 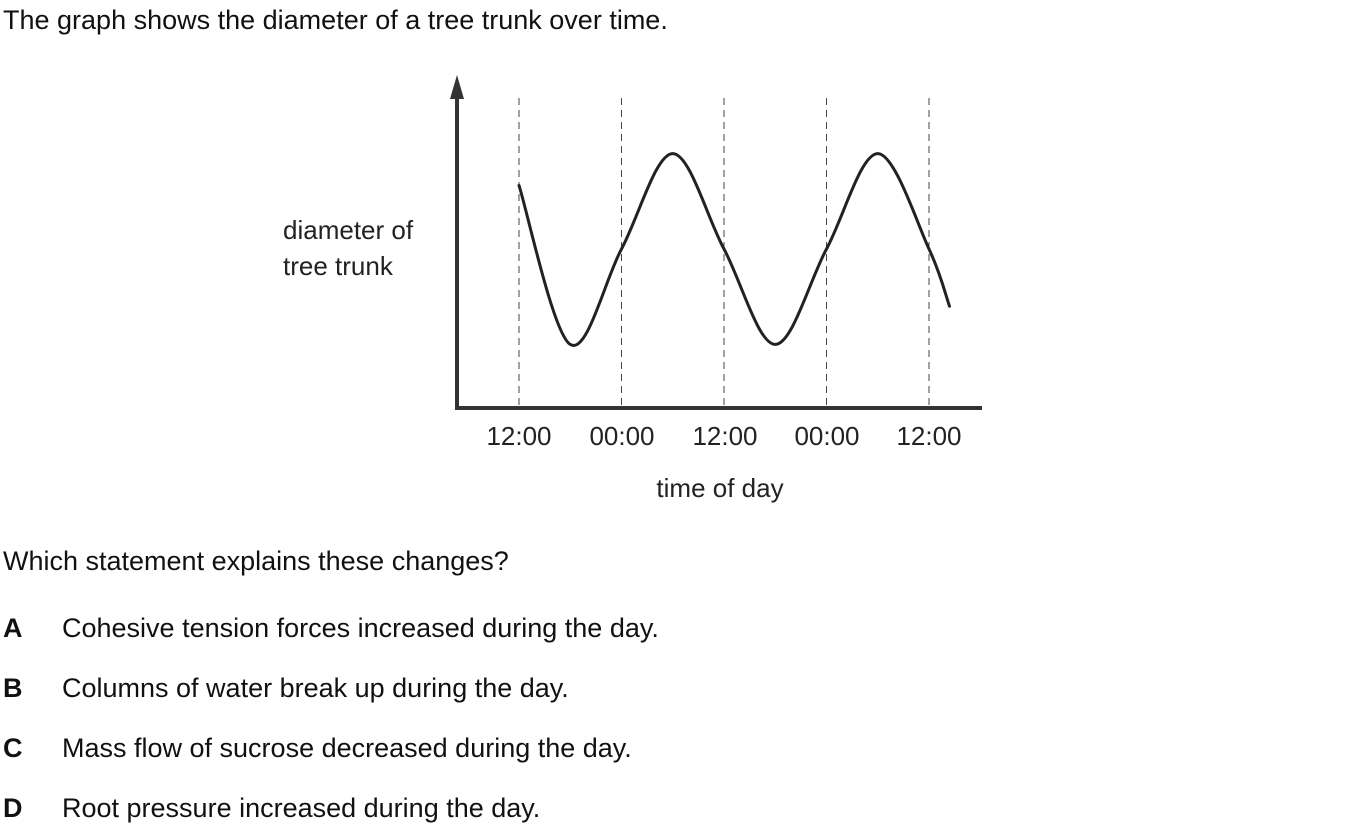 What do you see at coordinates (457, 87) in the screenshot?
I see `y-axis-arrowhead` at bounding box center [457, 87].